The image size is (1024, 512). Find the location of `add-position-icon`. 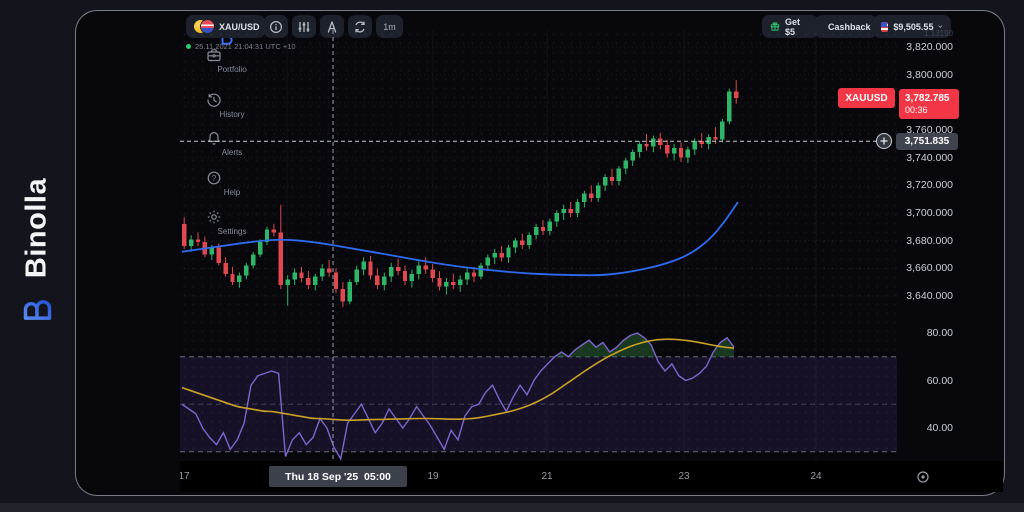

add-position-icon is located at coordinates (884, 141).